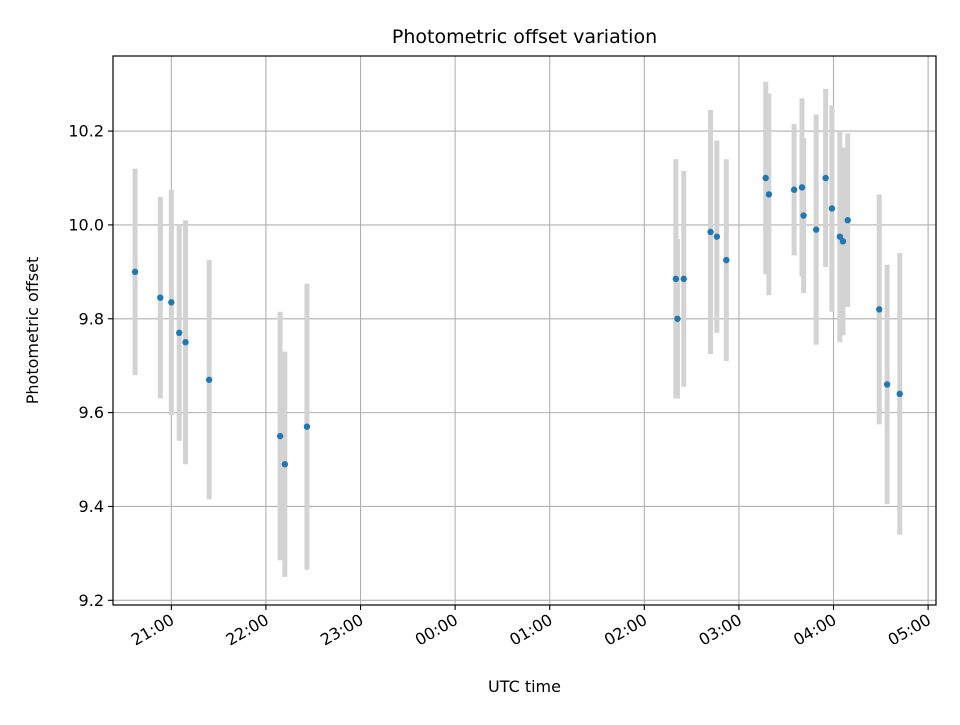 This screenshot has width=960, height=725. What do you see at coordinates (91, 412) in the screenshot?
I see `y-tick-label: 9.6` at bounding box center [91, 412].